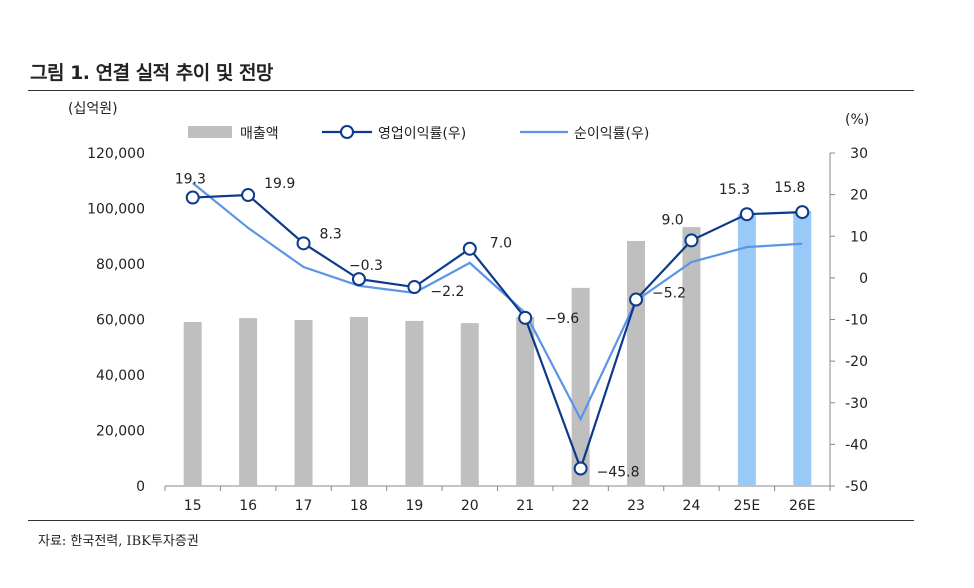 The width and height of the screenshot is (974, 588). Describe the element at coordinates (120, 432) in the screenshot. I see `left-tick-label: 20,000` at that location.